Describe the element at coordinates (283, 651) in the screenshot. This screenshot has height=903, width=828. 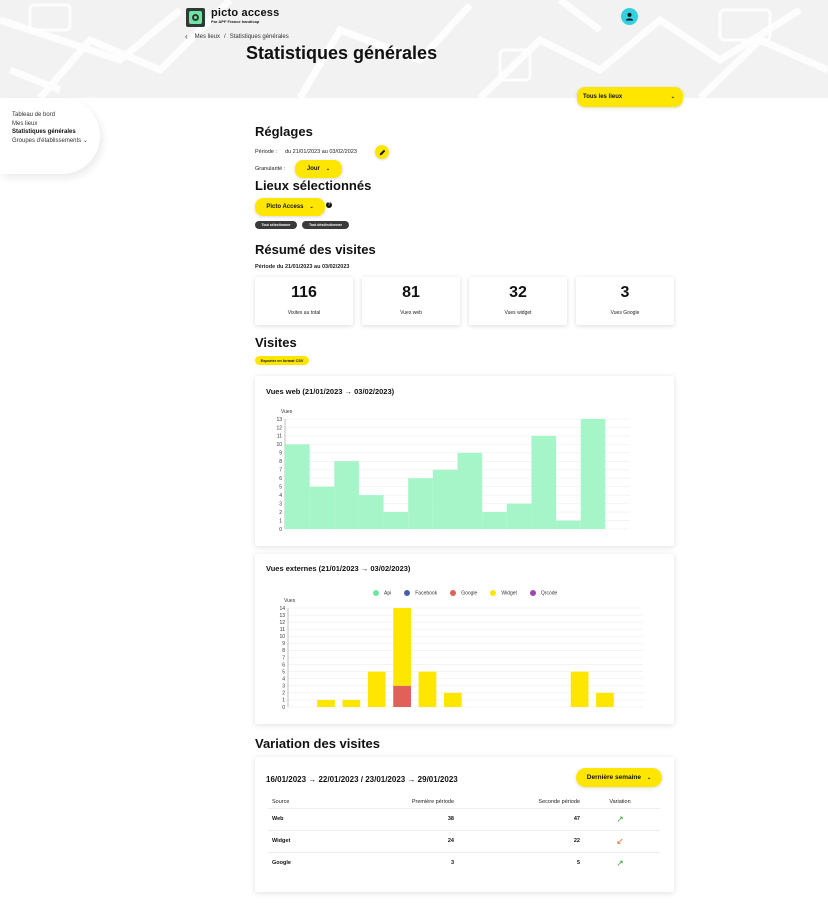
I see `y-tick-label: 8` at that location.